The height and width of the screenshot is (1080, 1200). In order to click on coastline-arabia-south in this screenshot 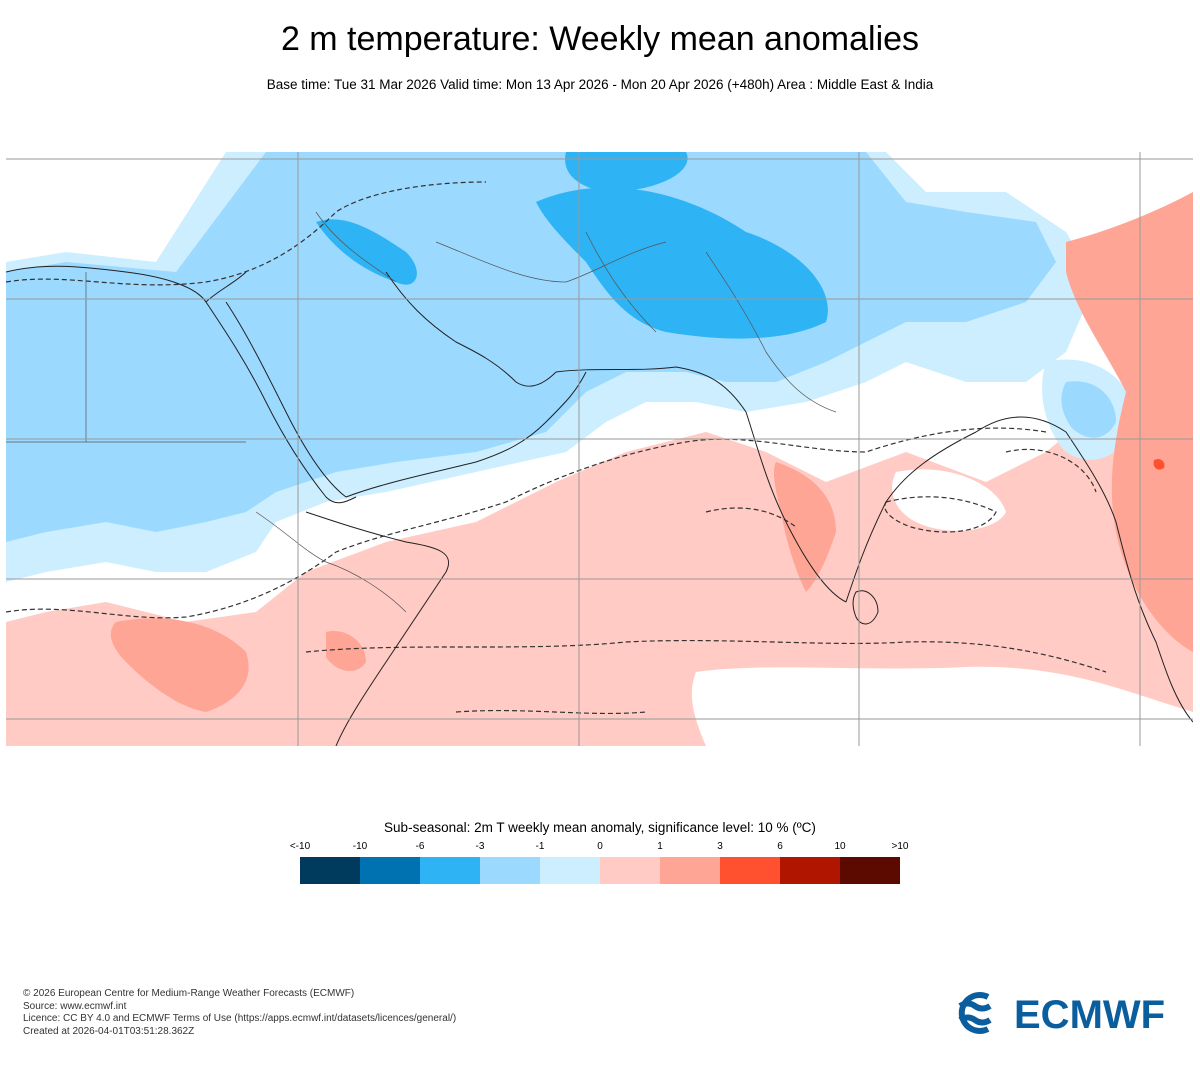, I will do `click(466, 434)`.